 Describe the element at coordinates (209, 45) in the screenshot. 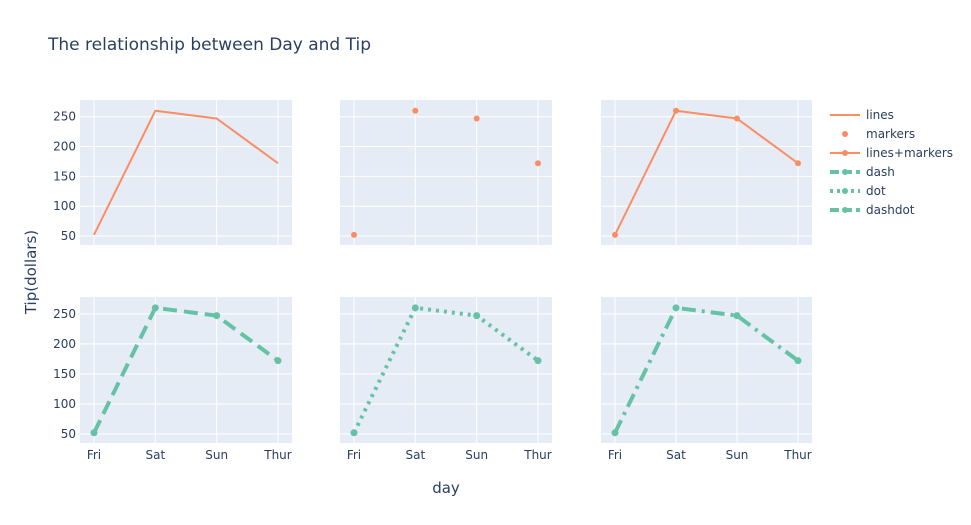

I see `chart-title: The relationship between Day and Tip` at that location.